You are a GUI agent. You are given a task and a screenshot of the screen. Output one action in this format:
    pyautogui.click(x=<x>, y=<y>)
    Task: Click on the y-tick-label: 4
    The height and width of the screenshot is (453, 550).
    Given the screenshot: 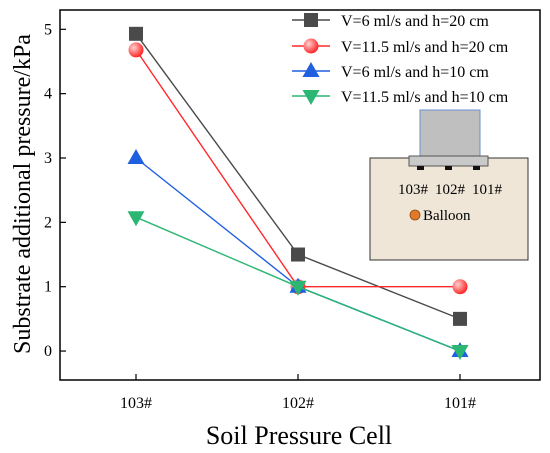 What is the action you would take?
    pyautogui.click(x=48, y=94)
    